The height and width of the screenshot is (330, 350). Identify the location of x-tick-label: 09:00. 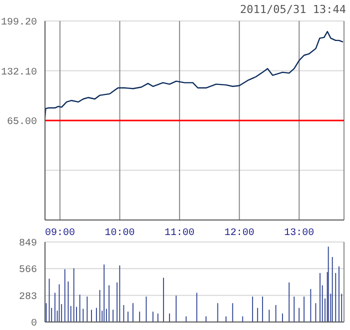
(59, 234).